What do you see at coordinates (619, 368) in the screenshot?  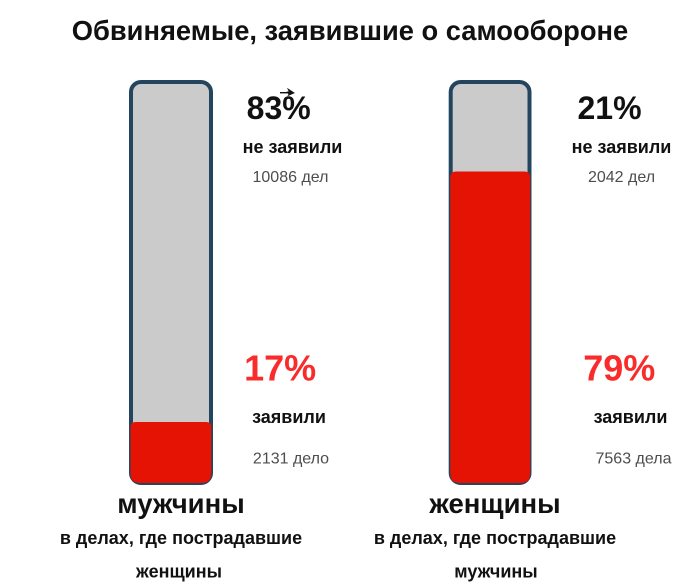 I see `svg-text: 79%` at bounding box center [619, 368].